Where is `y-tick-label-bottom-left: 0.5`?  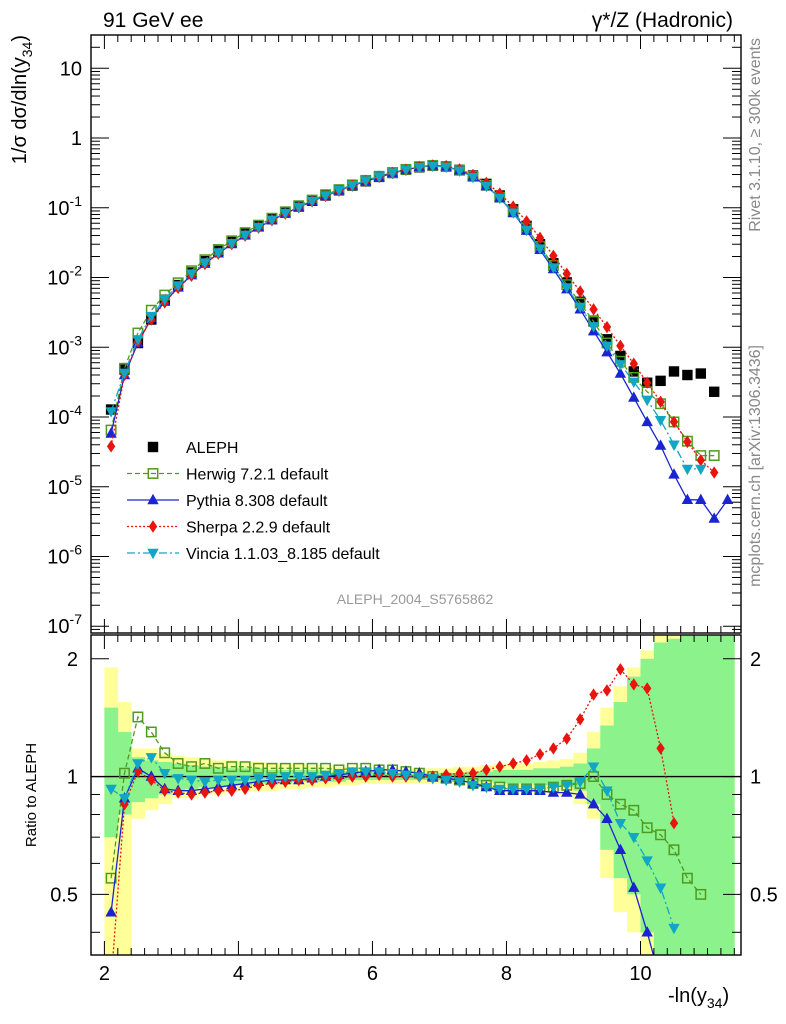
y-tick-label-bottom-left: 0.5 is located at coordinates (64, 895).